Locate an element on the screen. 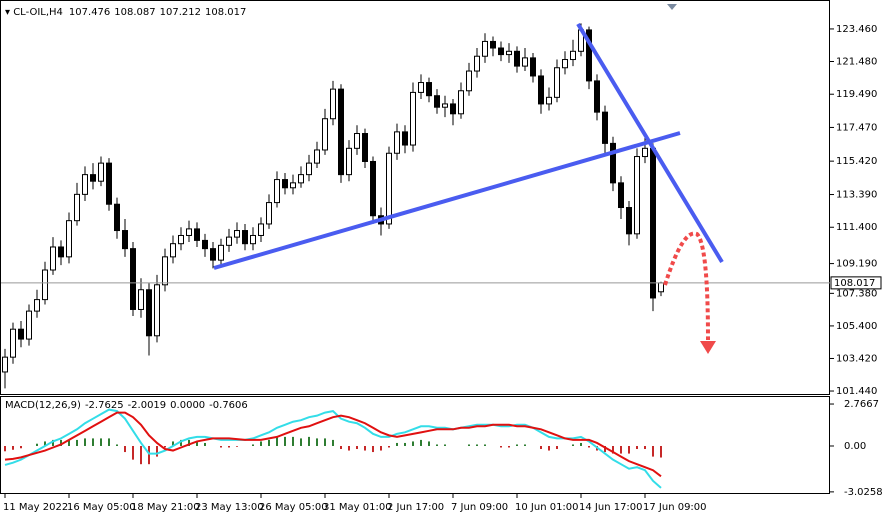 The width and height of the screenshot is (889, 520). macd-y-tick-label: -3.0258 is located at coordinates (863, 492).